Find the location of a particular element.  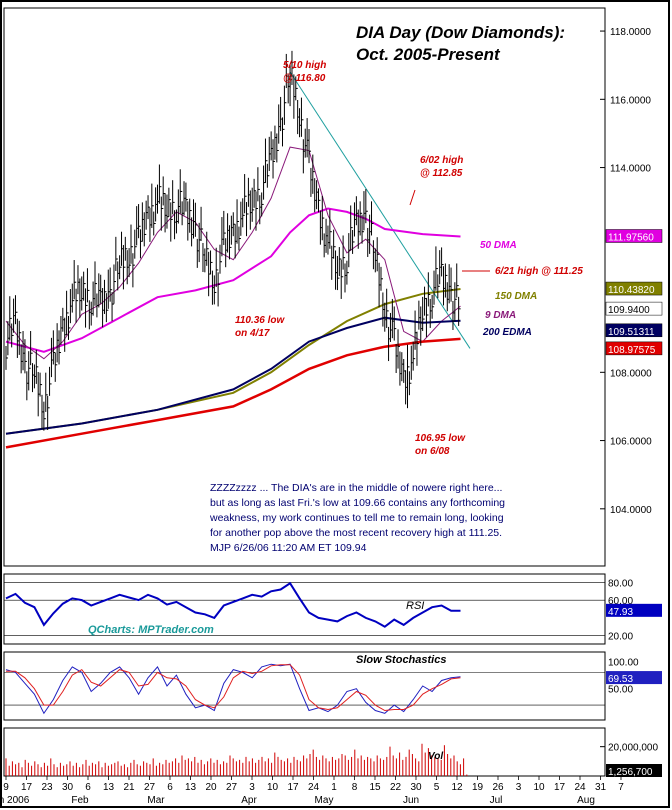

x-month-label: Feb is located at coordinates (80, 800).